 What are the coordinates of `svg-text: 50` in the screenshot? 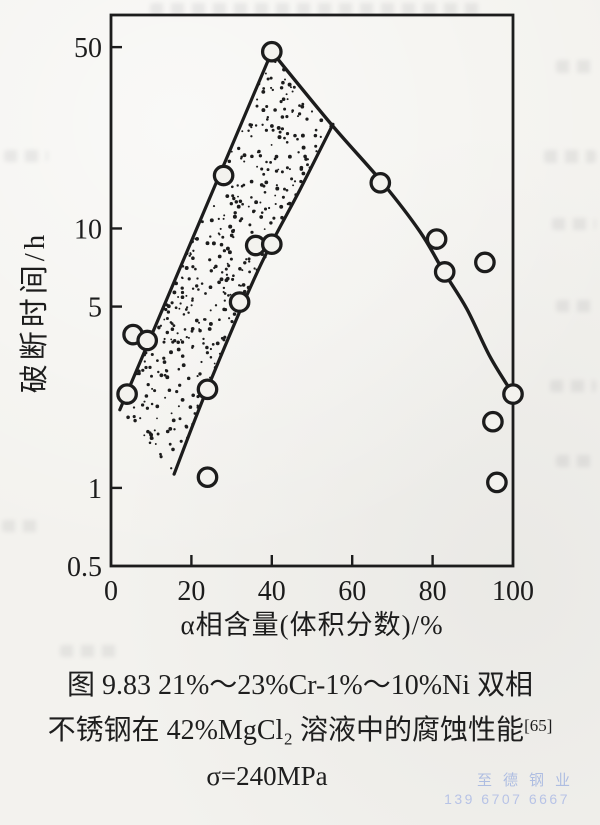 It's located at (88, 48).